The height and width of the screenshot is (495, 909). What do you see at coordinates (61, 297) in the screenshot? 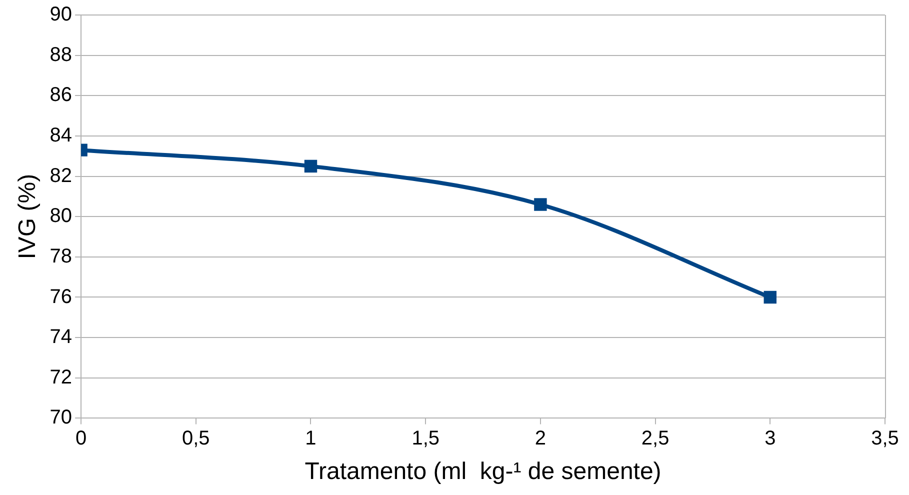
I see `y-tick-label: 76` at bounding box center [61, 297].